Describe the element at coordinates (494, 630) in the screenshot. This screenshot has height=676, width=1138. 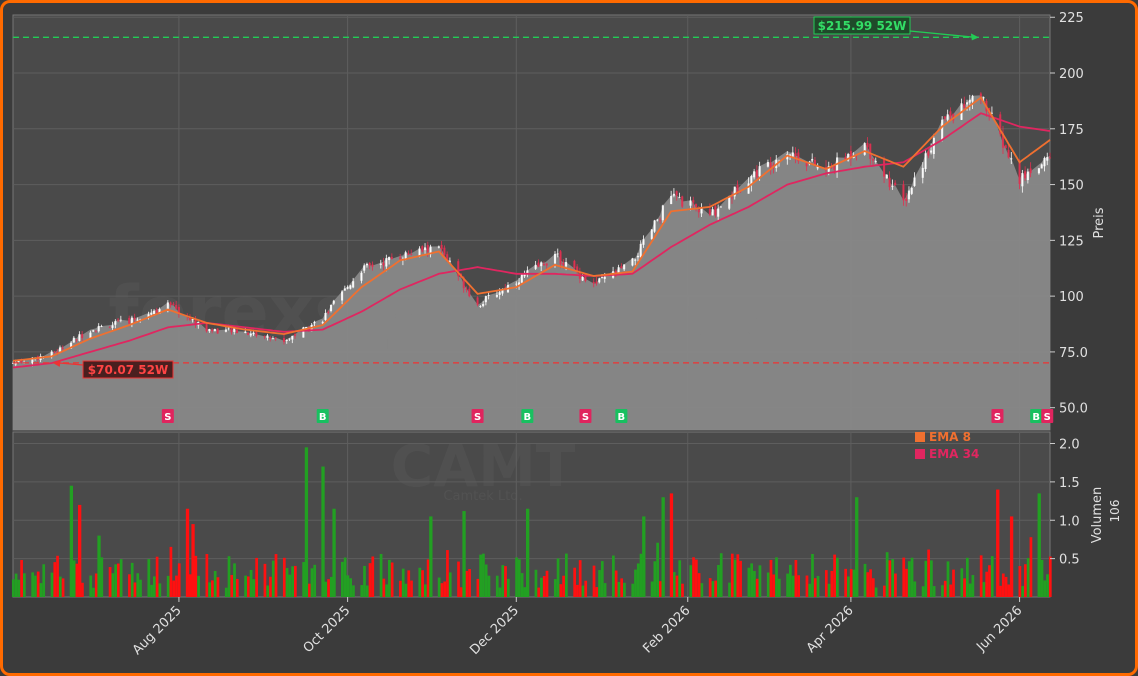
I see `x-tick-label: Dec 2025` at that location.